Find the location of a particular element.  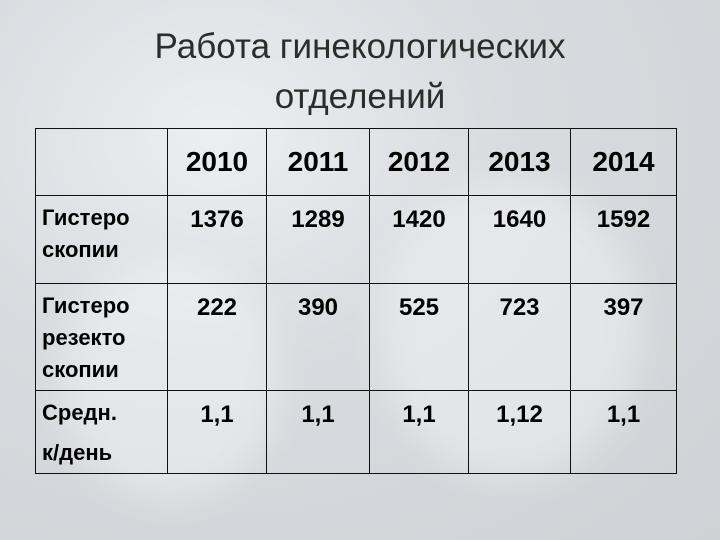

row-label: Гистеро резекто скопии is located at coordinates (101, 337).